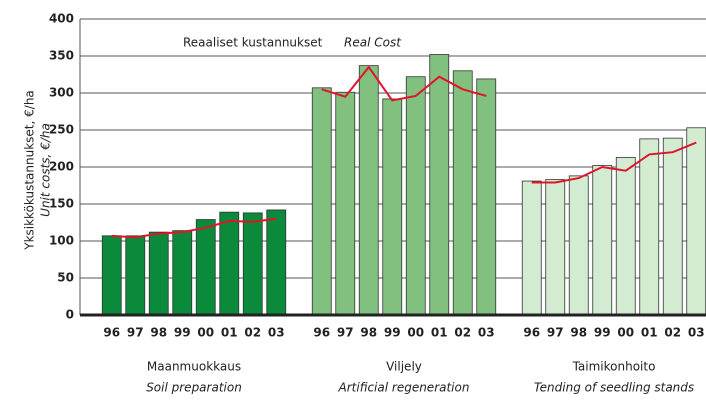 Image resolution: width=706 pixels, height=406 pixels. I want to click on y-tick-label: 0, so click(70, 315).